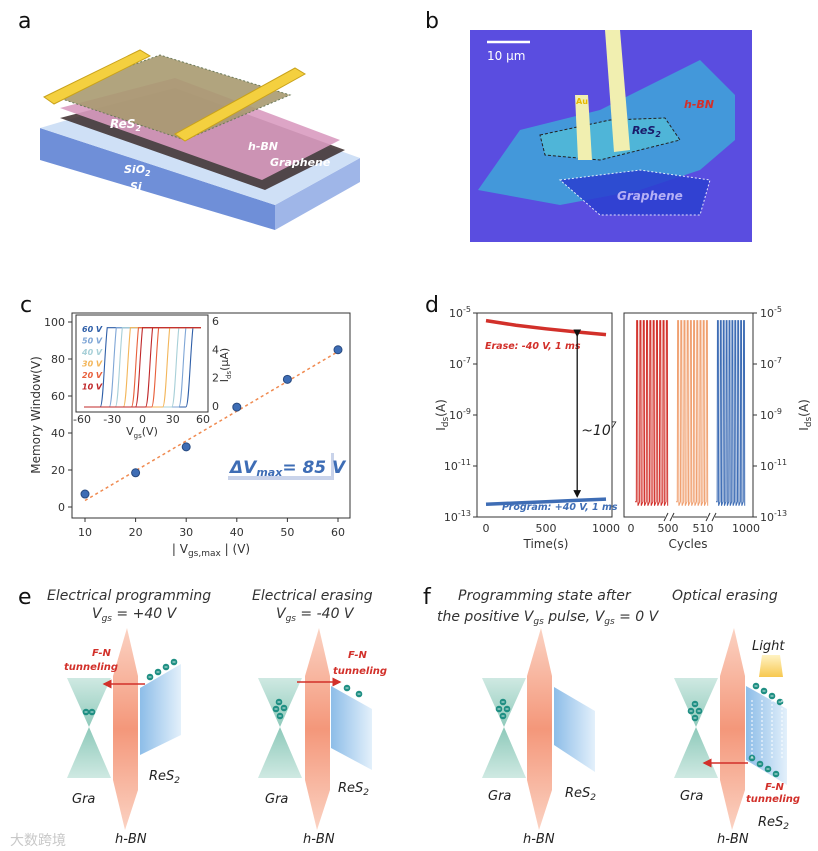 The width and height of the screenshot is (818, 851). I want to click on tick-exponent: -5, so click(467, 309).